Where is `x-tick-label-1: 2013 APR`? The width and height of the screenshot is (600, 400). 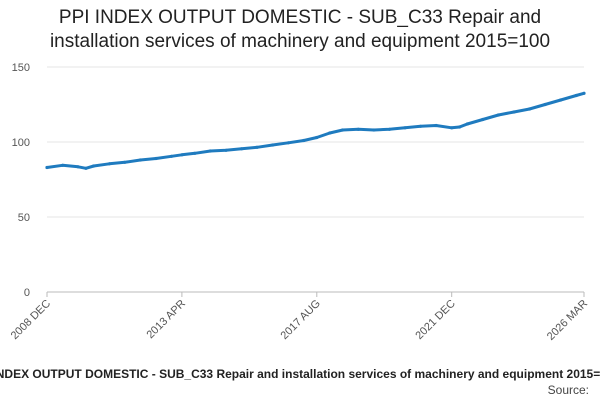
x-tick-label-1: 2013 APR is located at coordinates (166, 320).